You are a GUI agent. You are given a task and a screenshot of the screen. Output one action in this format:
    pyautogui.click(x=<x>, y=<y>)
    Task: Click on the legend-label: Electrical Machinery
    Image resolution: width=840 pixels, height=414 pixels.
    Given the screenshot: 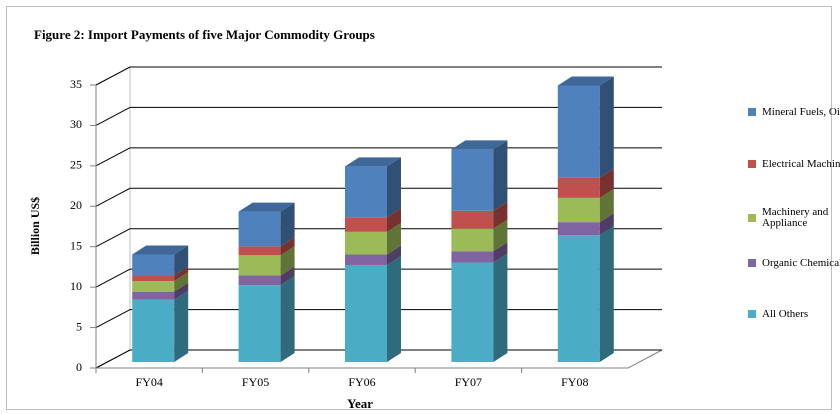 What is the action you would take?
    pyautogui.click(x=801, y=163)
    